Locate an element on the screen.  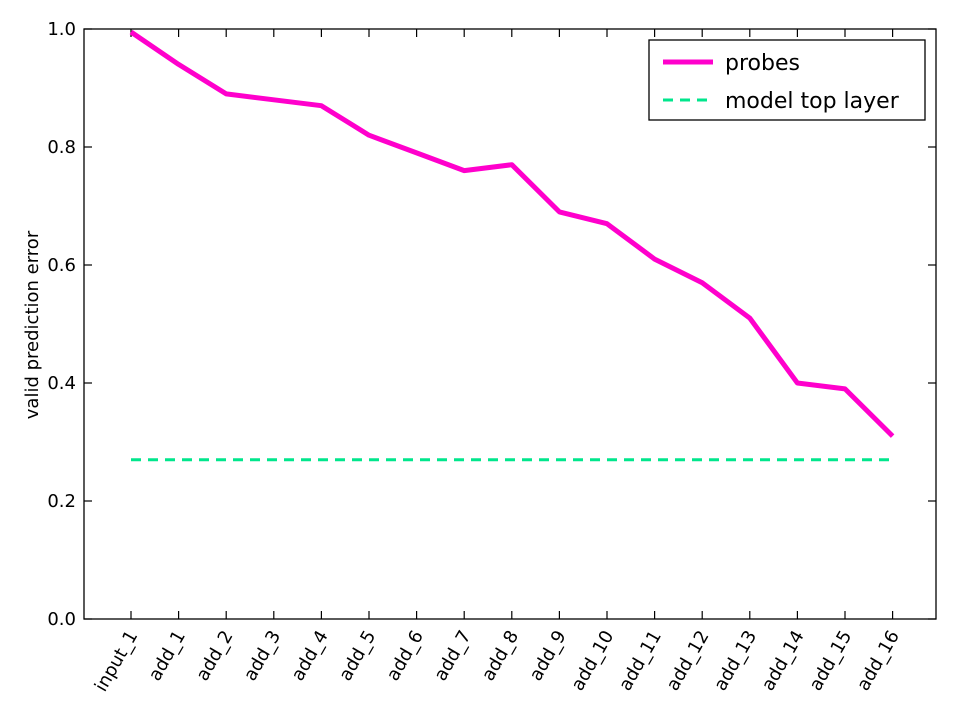
y-tick-label: 1.0 is located at coordinates (61, 29).